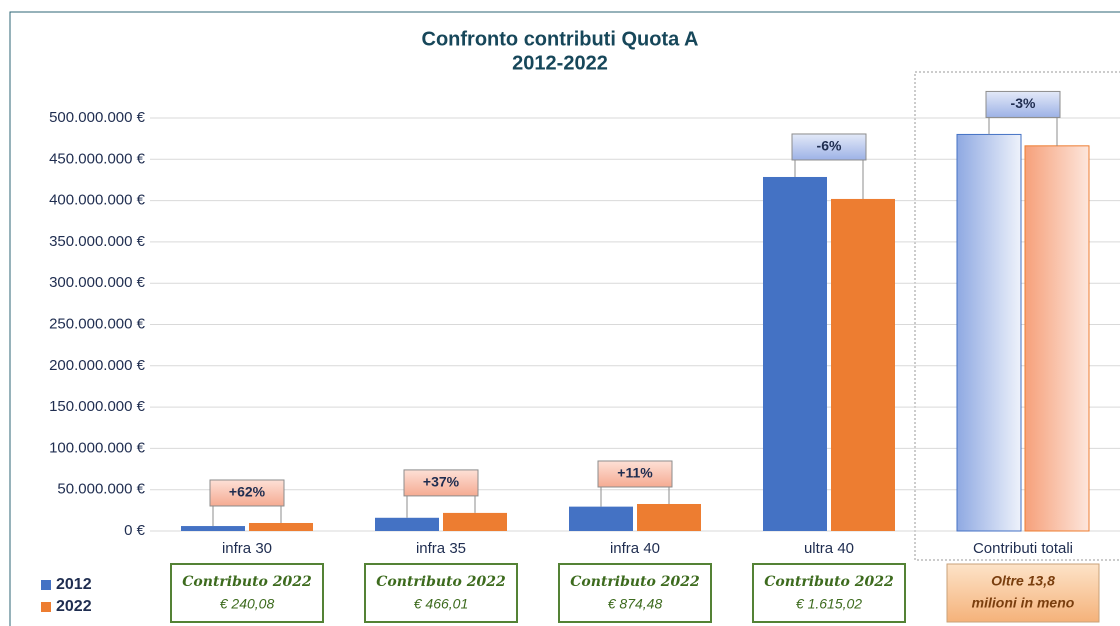 The width and height of the screenshot is (1120, 626). I want to click on change-label: +62%, so click(247, 492).